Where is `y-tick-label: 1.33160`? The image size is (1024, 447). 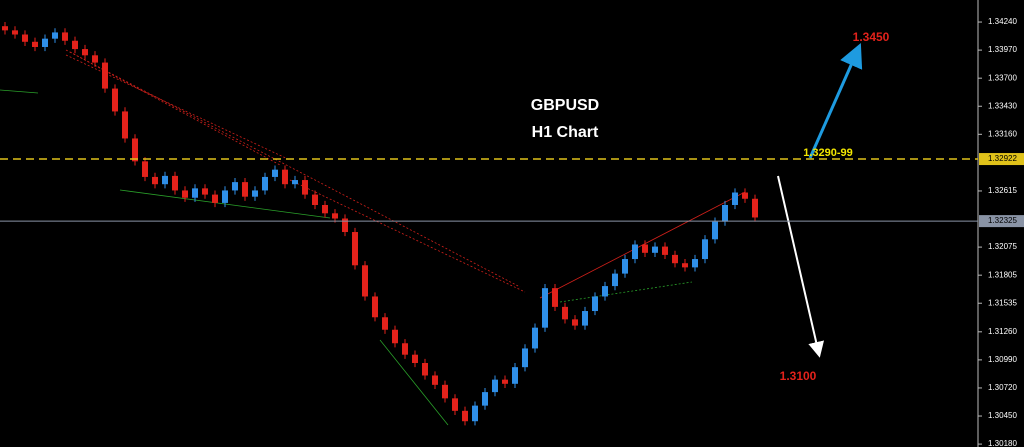
y-tick-label: 1.33160 is located at coordinates (1002, 133).